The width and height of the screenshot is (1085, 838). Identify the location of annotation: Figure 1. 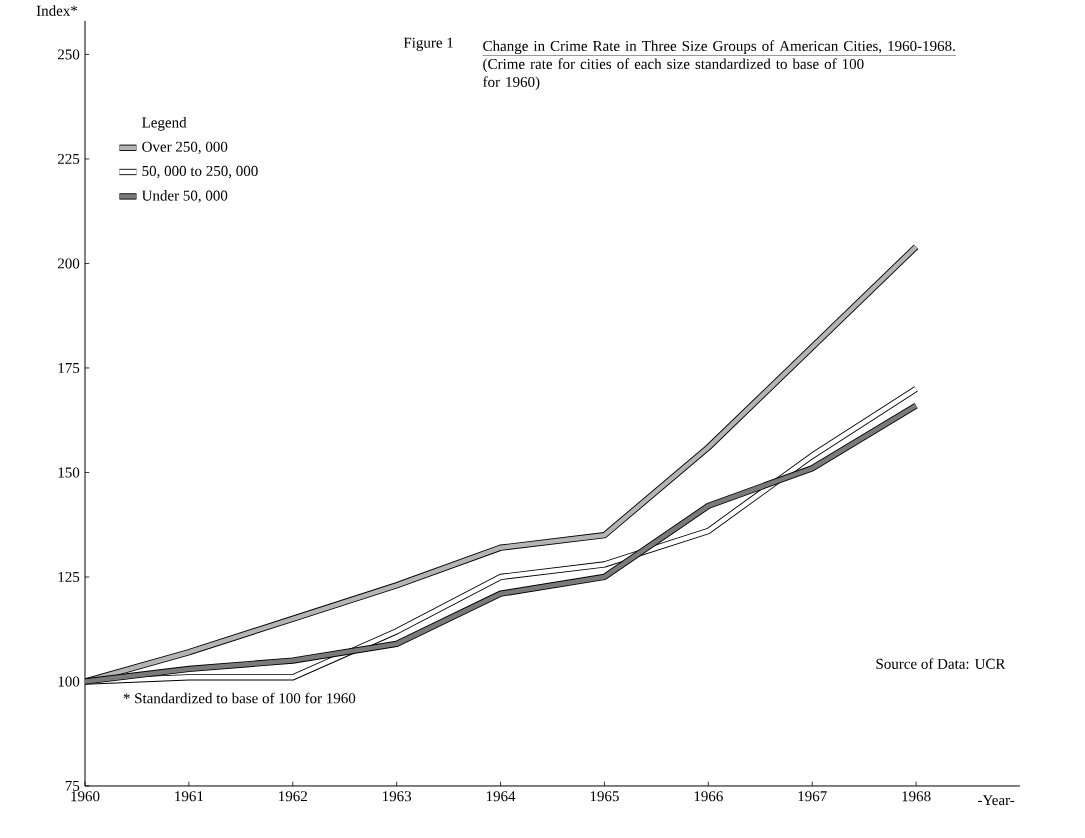
(428, 44).